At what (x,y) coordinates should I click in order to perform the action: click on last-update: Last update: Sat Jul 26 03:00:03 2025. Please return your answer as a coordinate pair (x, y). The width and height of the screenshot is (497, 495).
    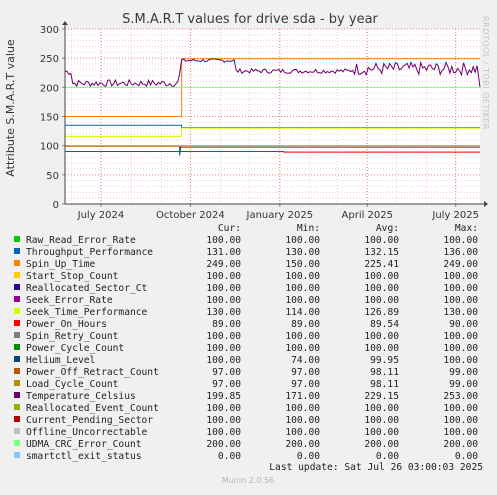
    Looking at the image, I should click on (376, 467).